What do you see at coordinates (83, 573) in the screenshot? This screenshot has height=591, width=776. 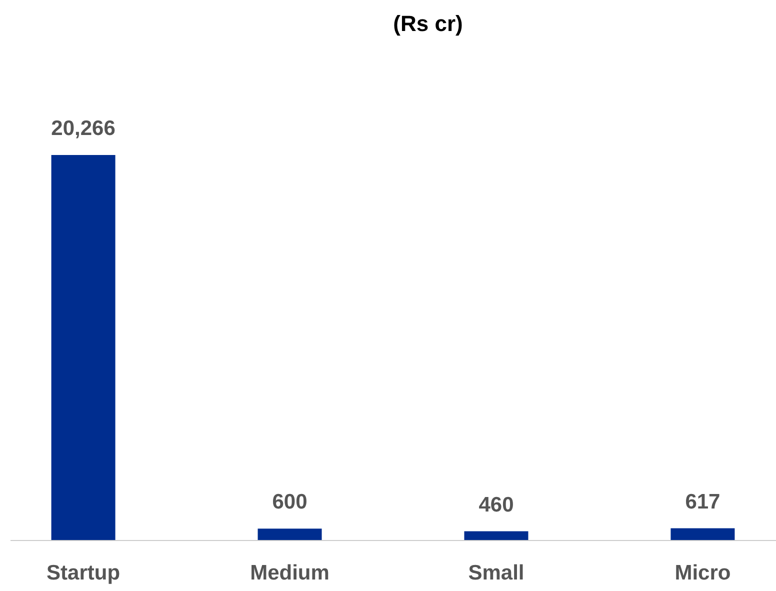 I see `x-tick-label: Startup` at bounding box center [83, 573].